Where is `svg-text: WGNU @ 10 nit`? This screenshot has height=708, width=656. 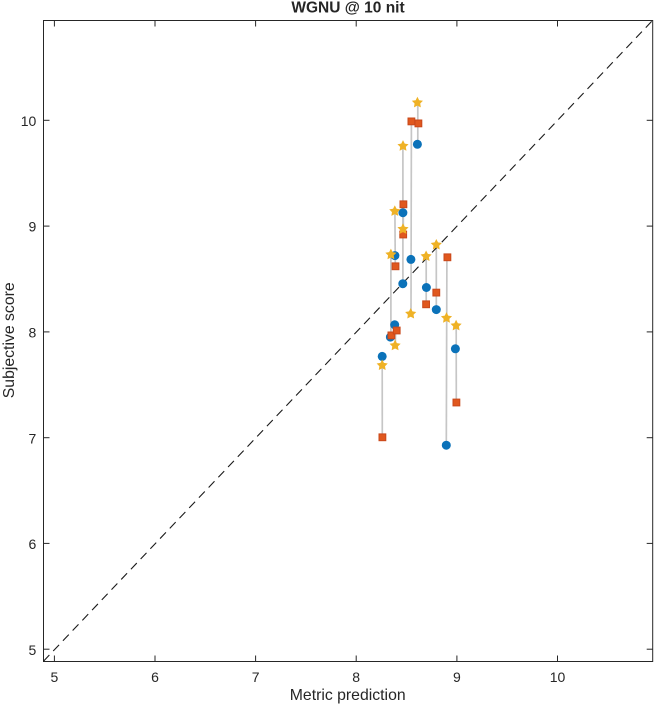 svg-text: WGNU @ 10 nit is located at coordinates (347, 8).